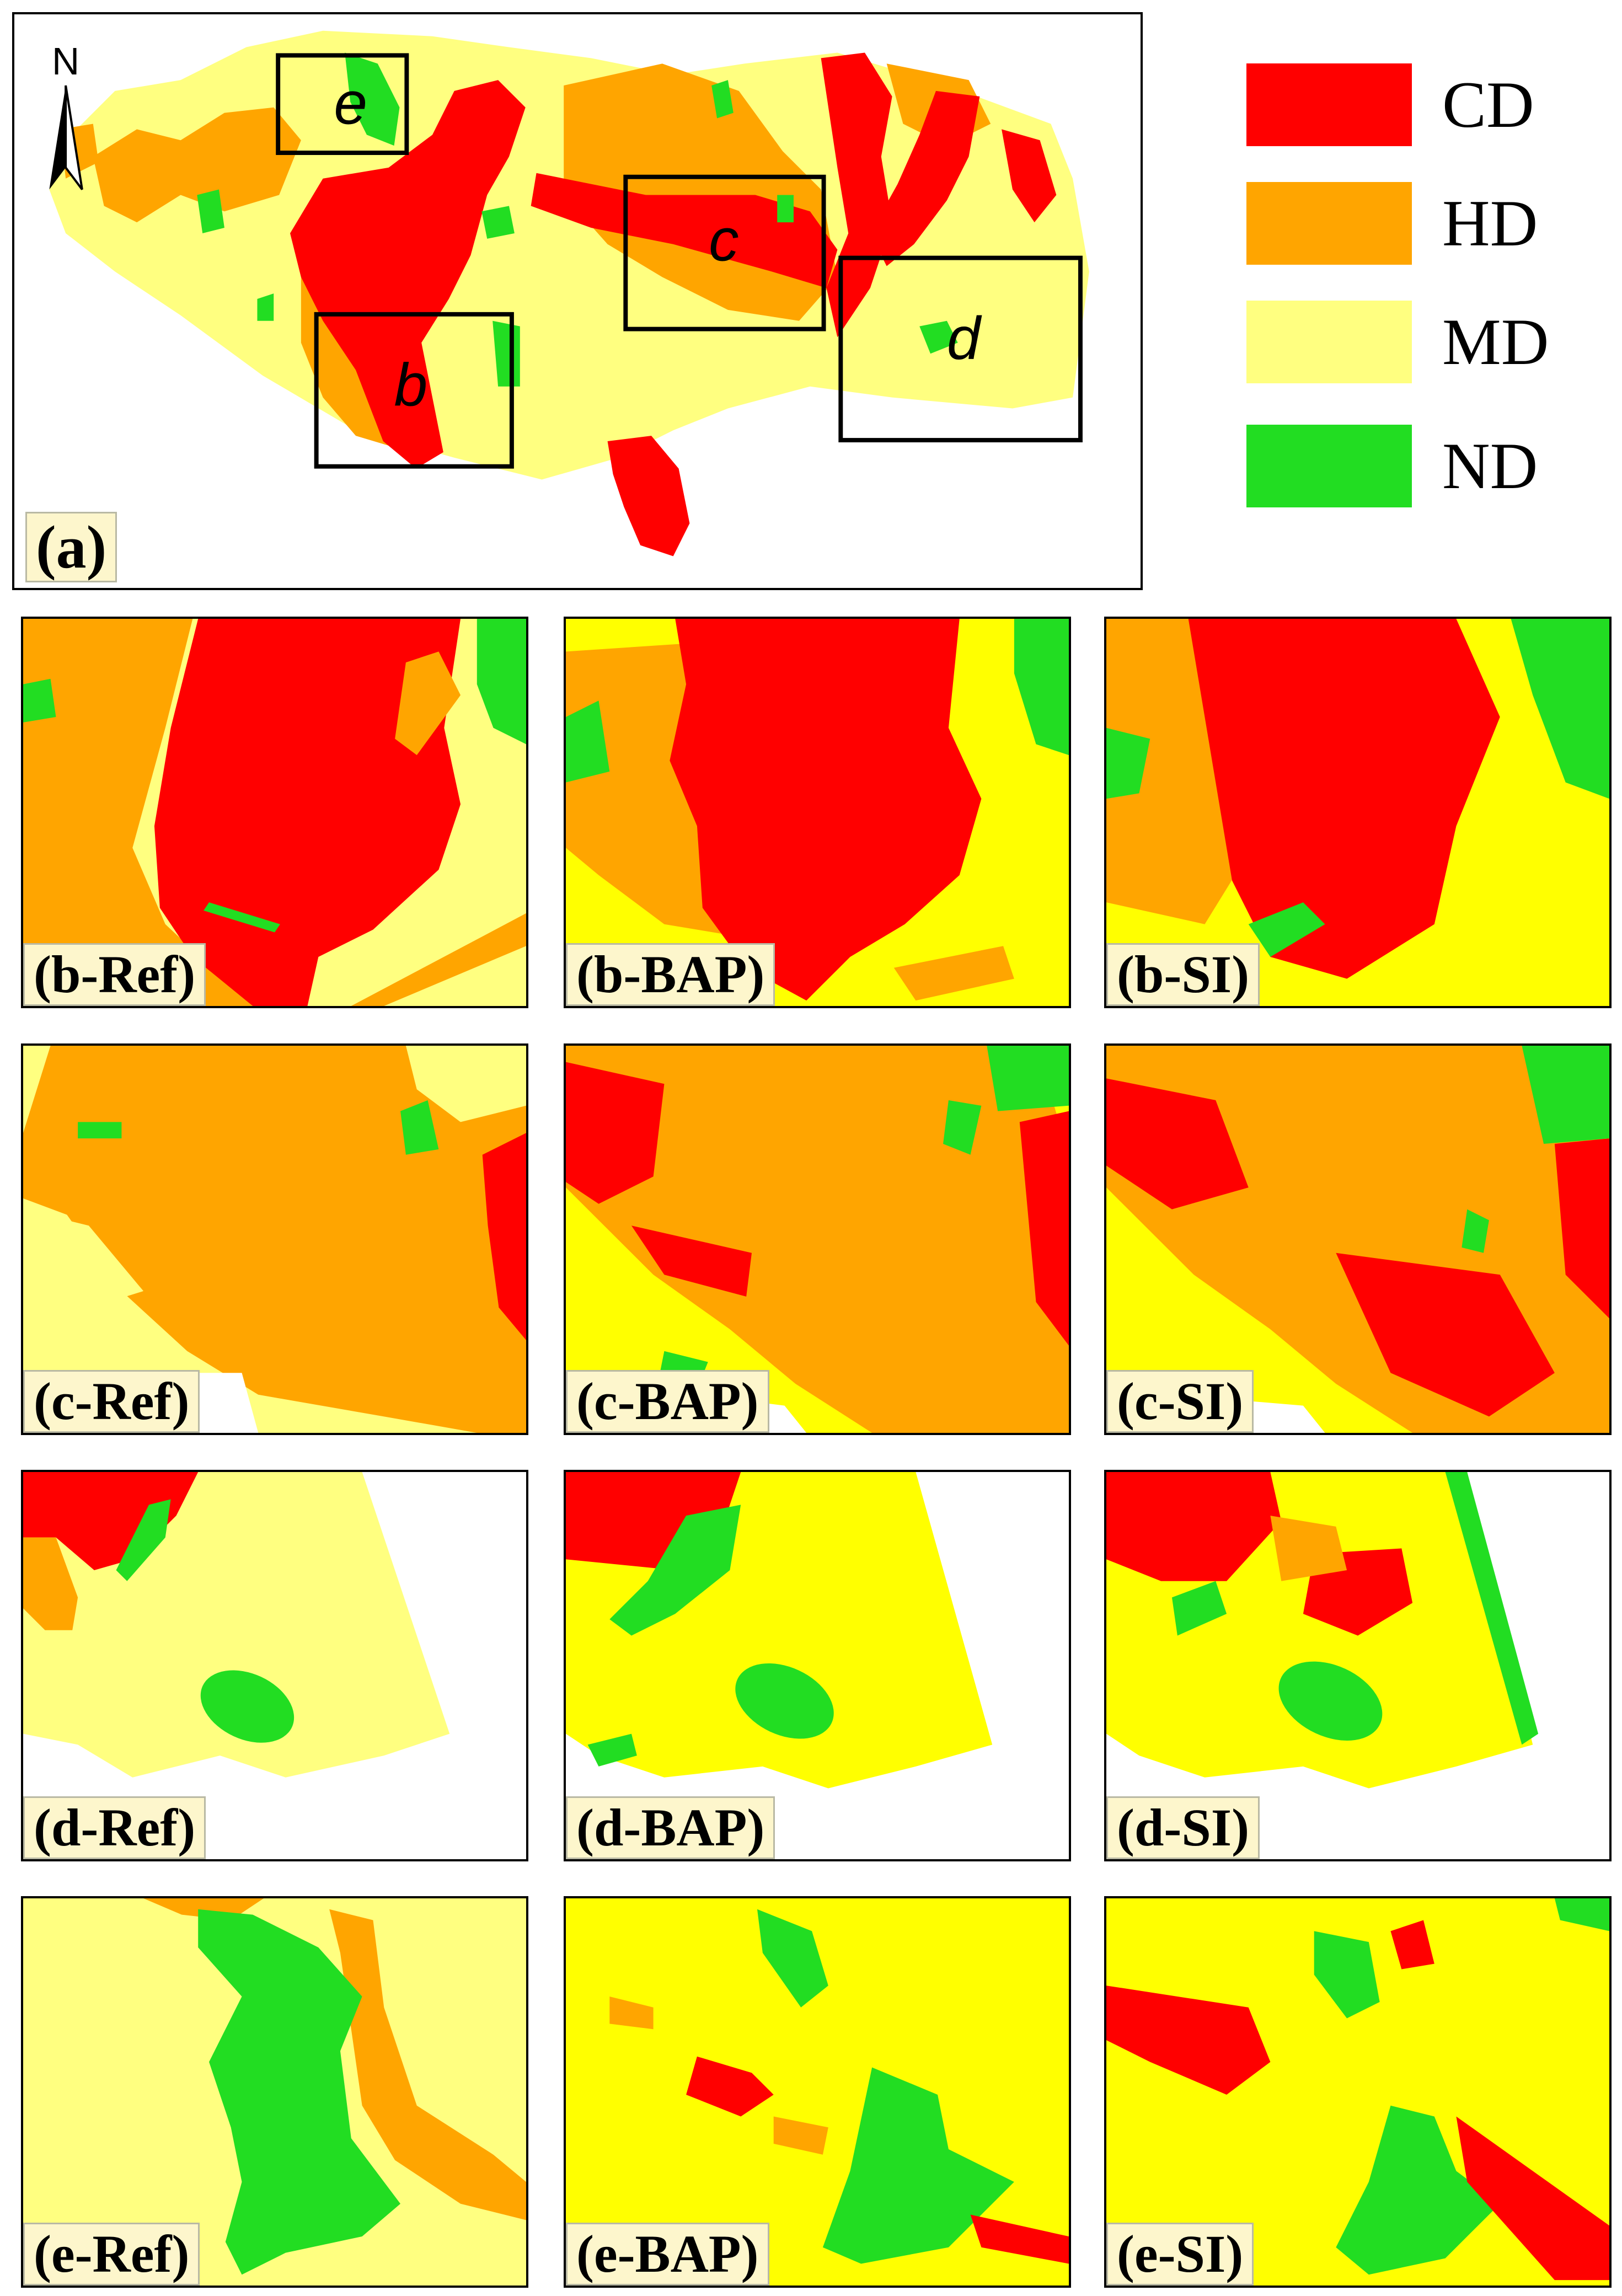  What do you see at coordinates (350, 103) in the screenshot?
I see `roi-label-e: e` at bounding box center [350, 103].